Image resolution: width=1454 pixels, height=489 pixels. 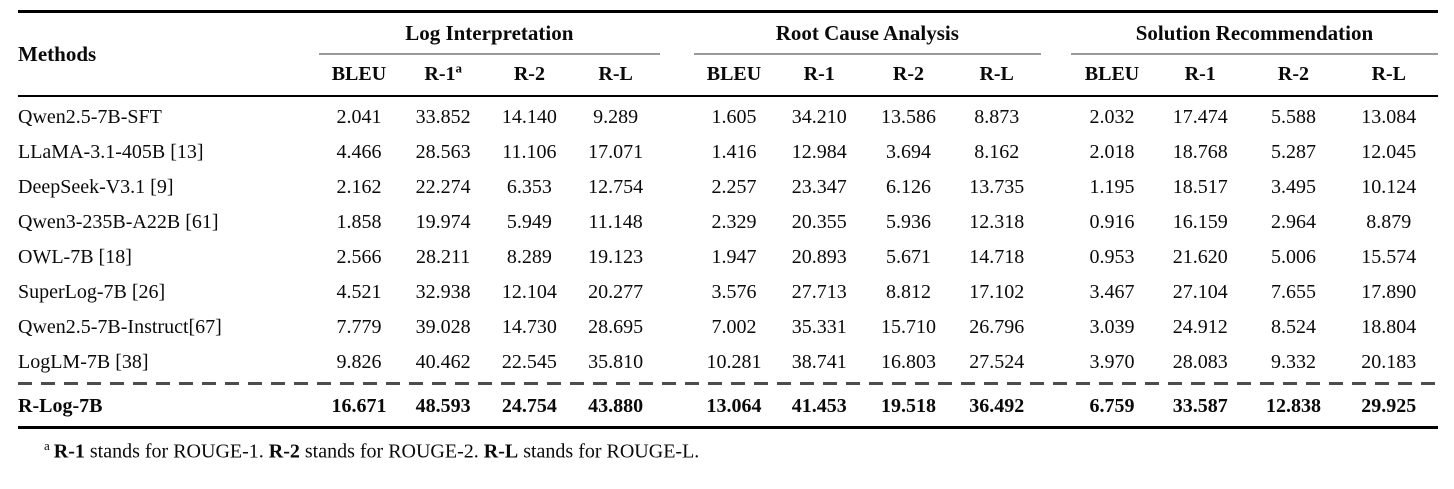 What do you see at coordinates (1200, 362) in the screenshot?
I see `value-cell: 28.083` at bounding box center [1200, 362].